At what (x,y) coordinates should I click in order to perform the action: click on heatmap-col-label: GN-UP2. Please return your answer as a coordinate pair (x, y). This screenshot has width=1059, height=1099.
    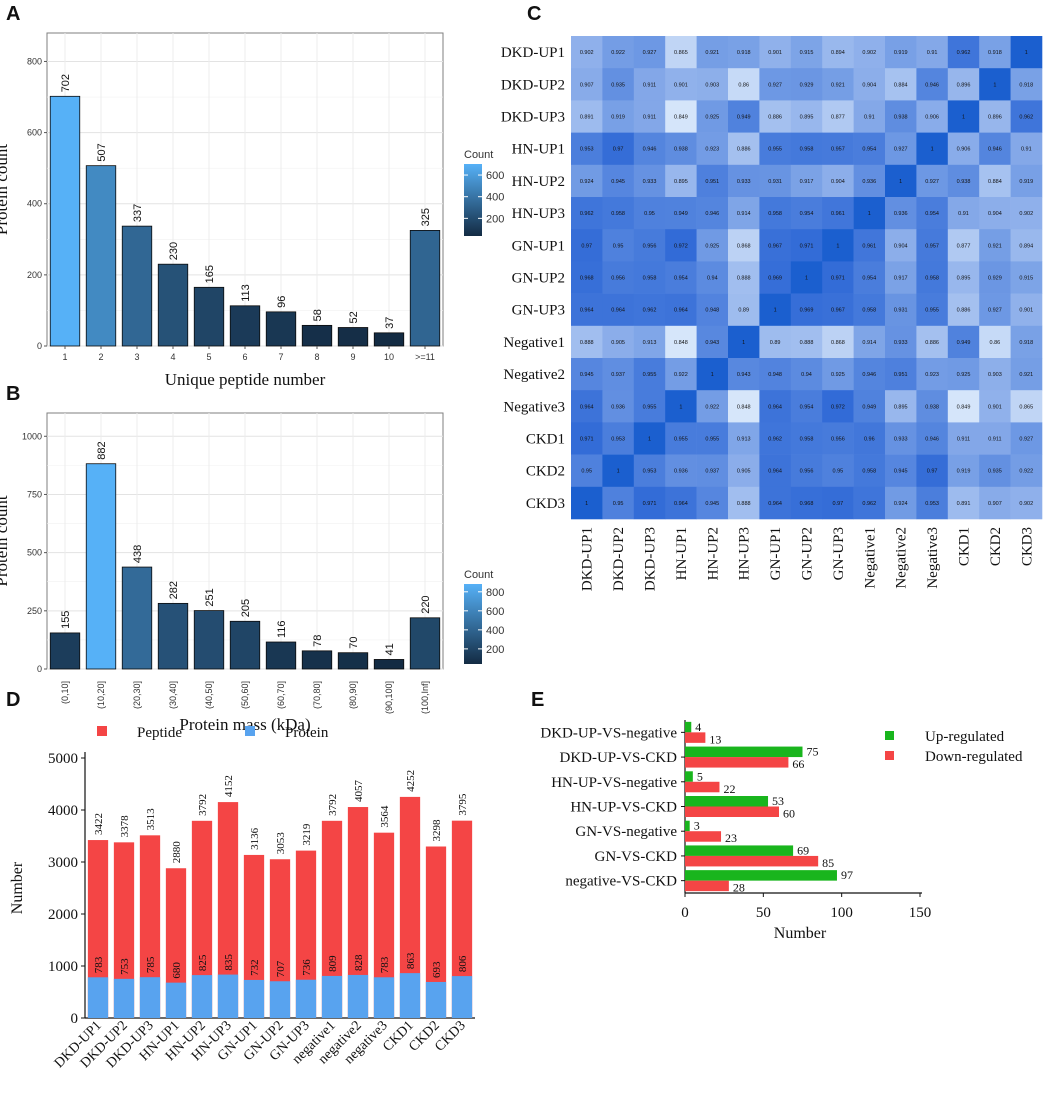
    Looking at the image, I should click on (808, 553).